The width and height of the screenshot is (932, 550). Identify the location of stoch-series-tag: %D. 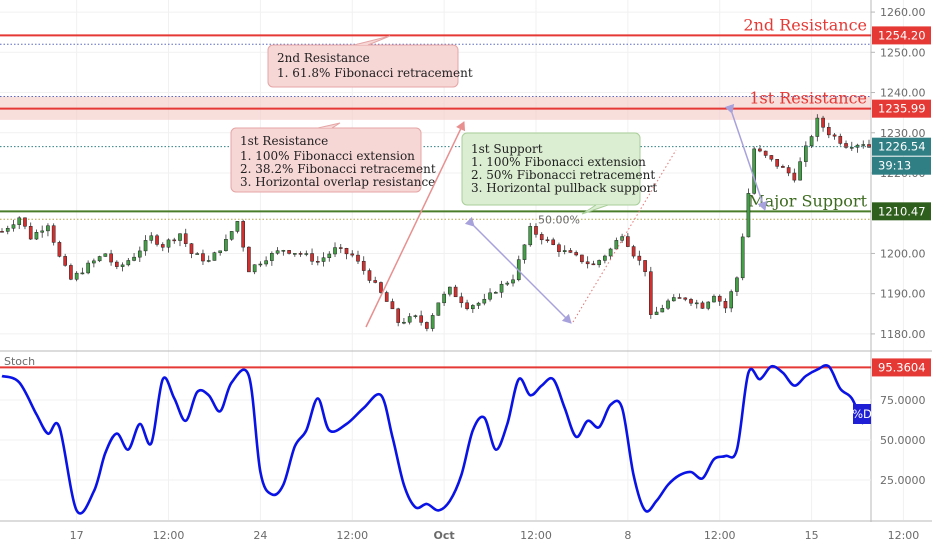
(862, 414).